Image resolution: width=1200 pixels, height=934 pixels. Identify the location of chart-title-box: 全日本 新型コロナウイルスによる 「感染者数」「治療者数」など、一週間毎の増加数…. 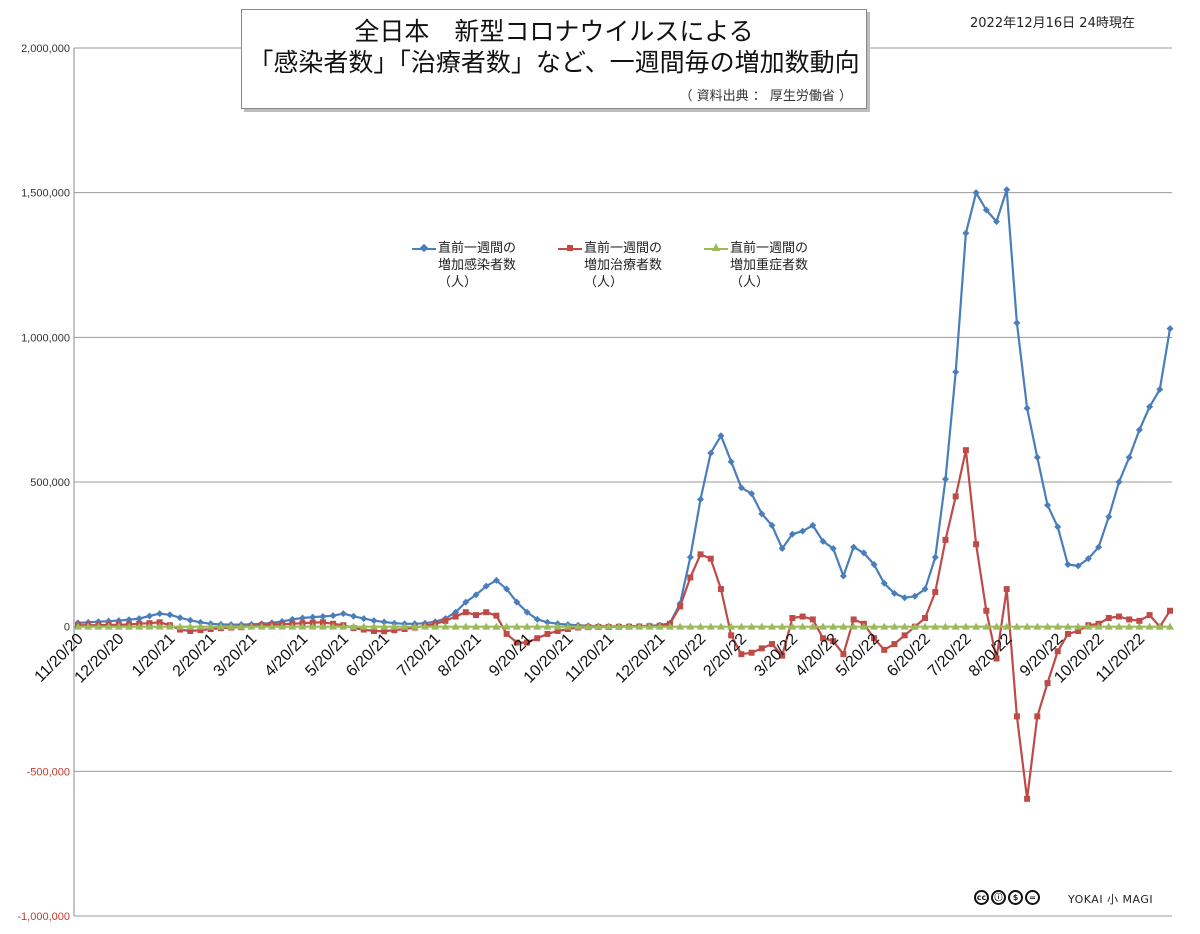
(554, 59).